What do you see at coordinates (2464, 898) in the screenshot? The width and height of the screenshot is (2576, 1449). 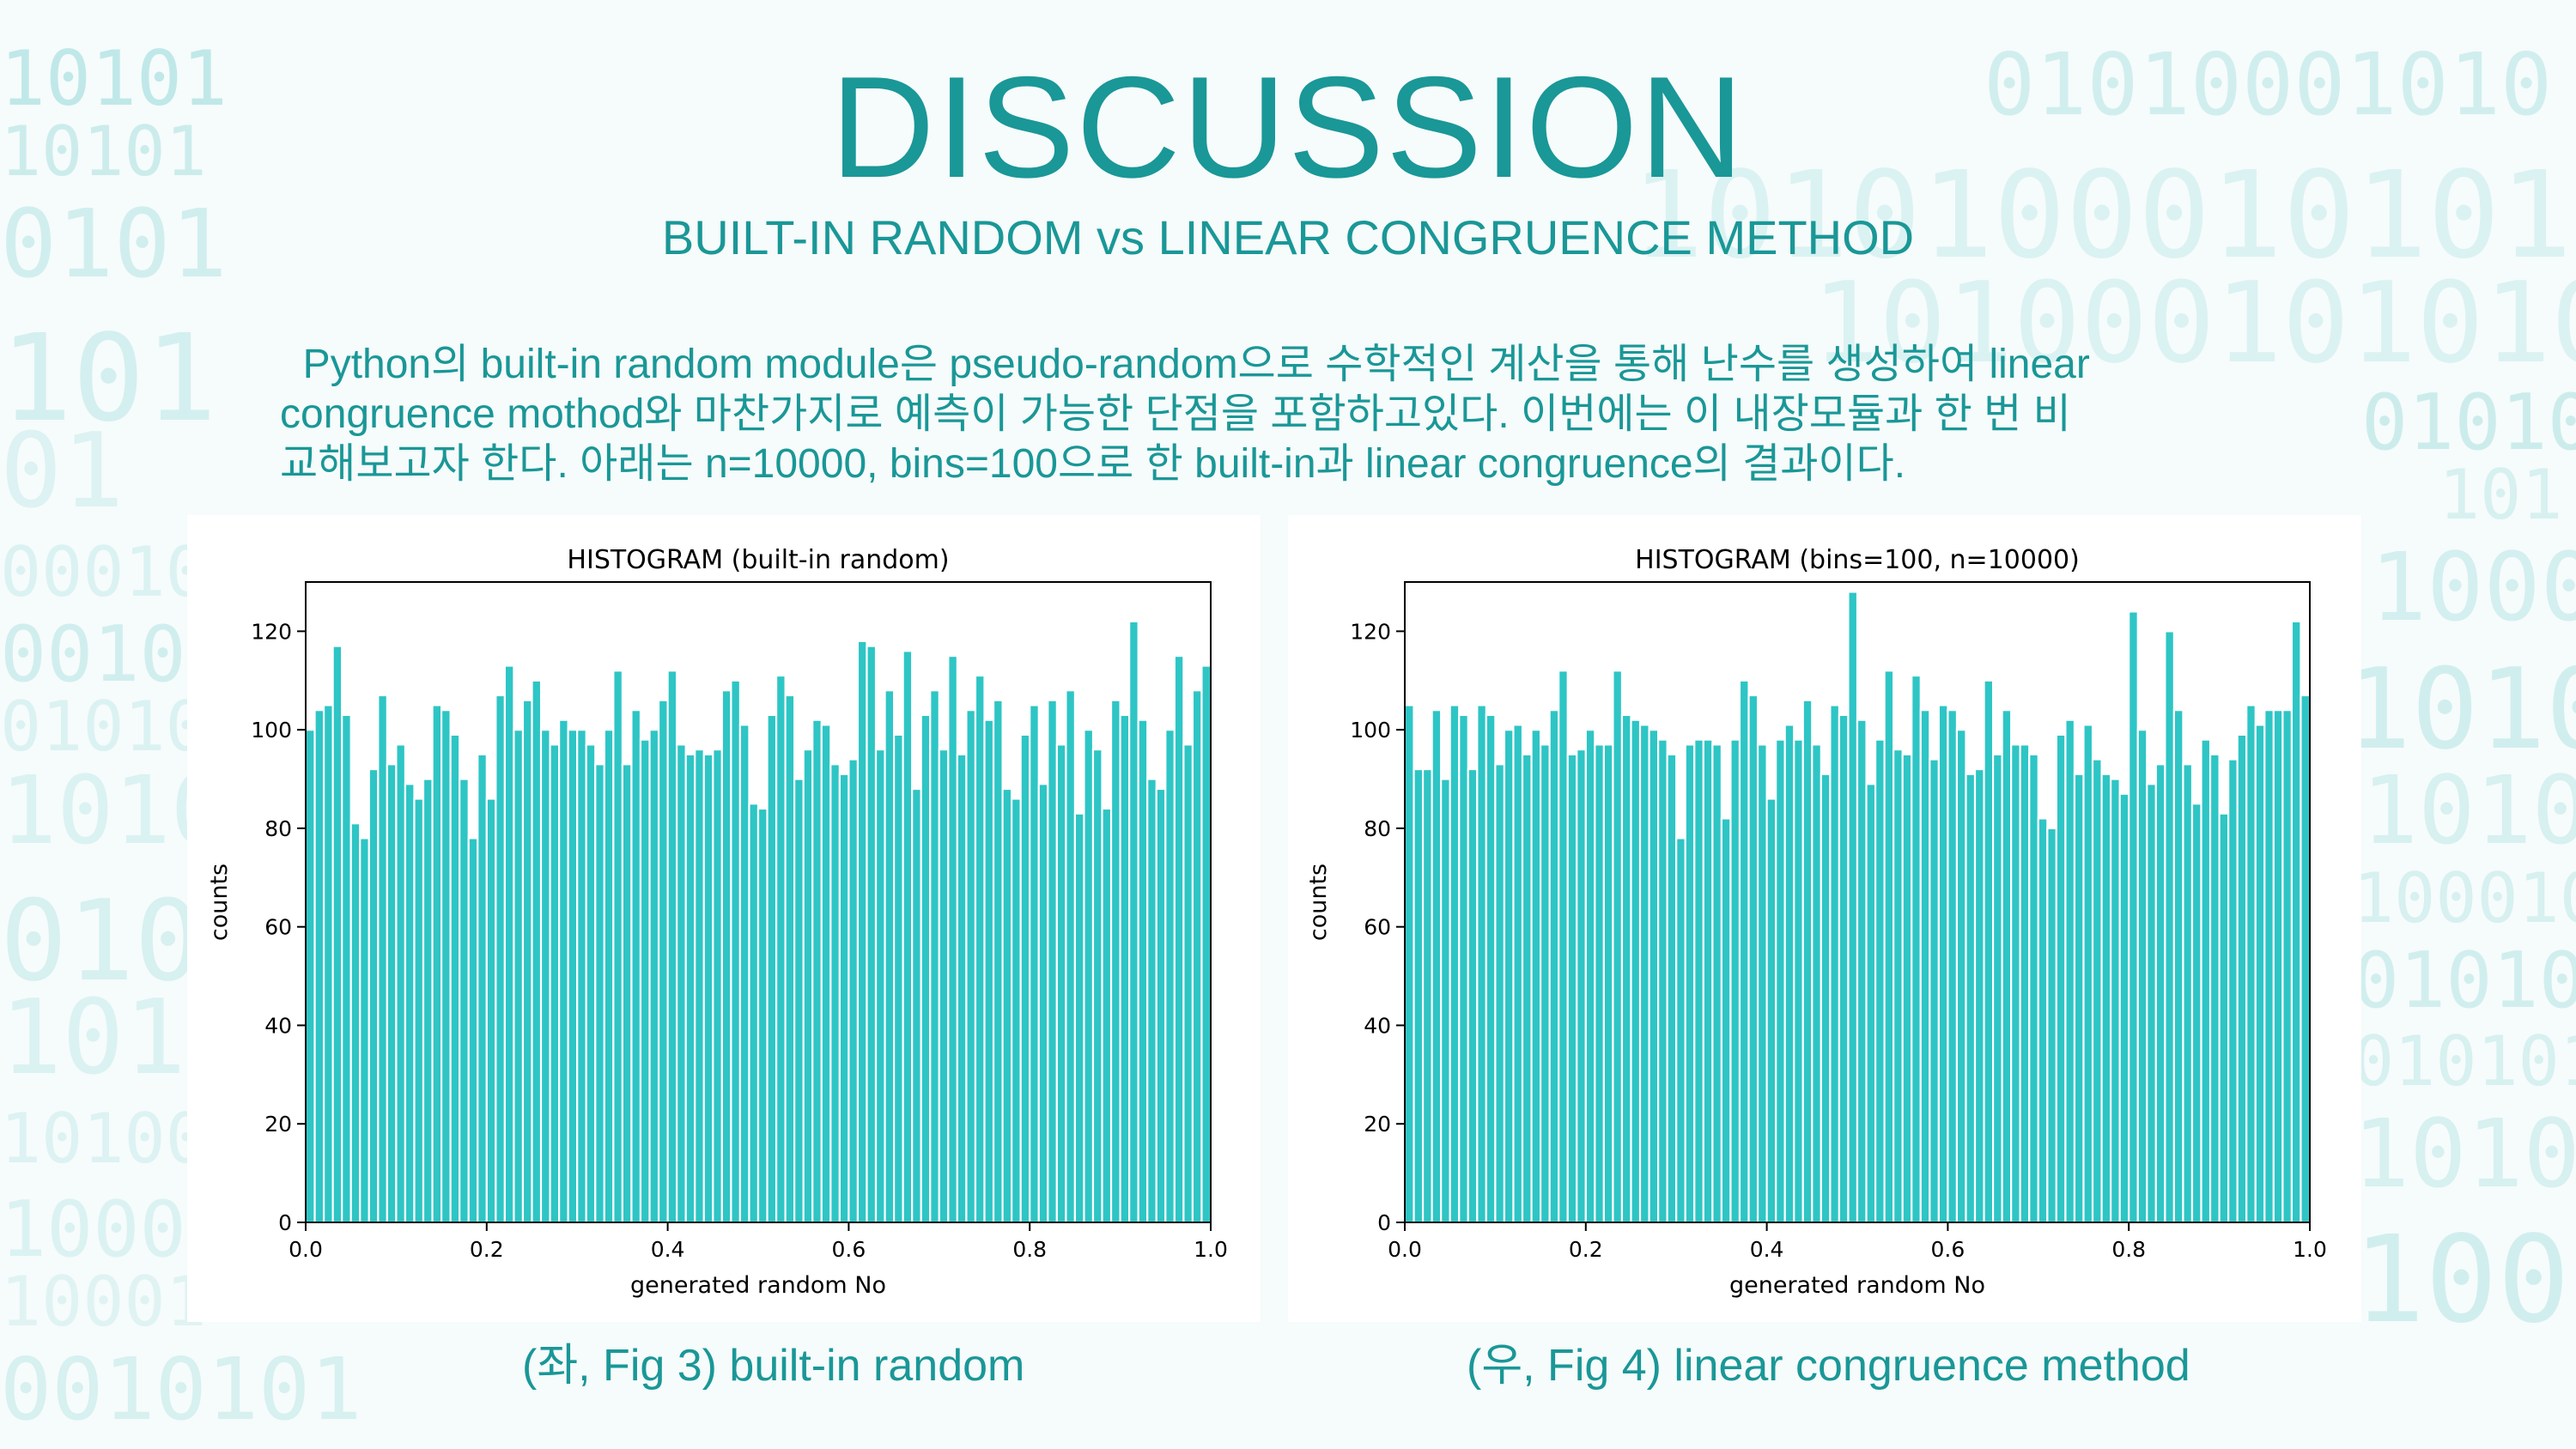 I see `background-digit-string: 100010` at bounding box center [2464, 898].